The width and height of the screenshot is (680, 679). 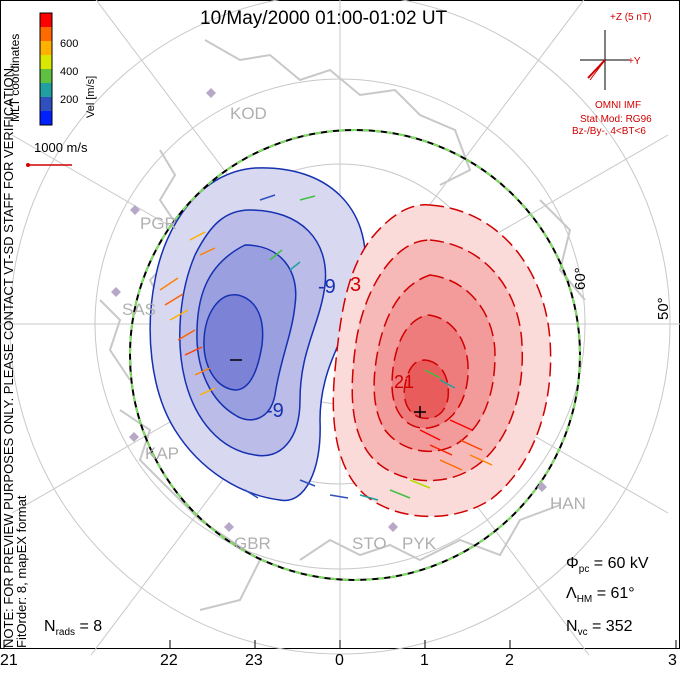 I want to click on vector-count: Nvc = 352, so click(x=599, y=628).